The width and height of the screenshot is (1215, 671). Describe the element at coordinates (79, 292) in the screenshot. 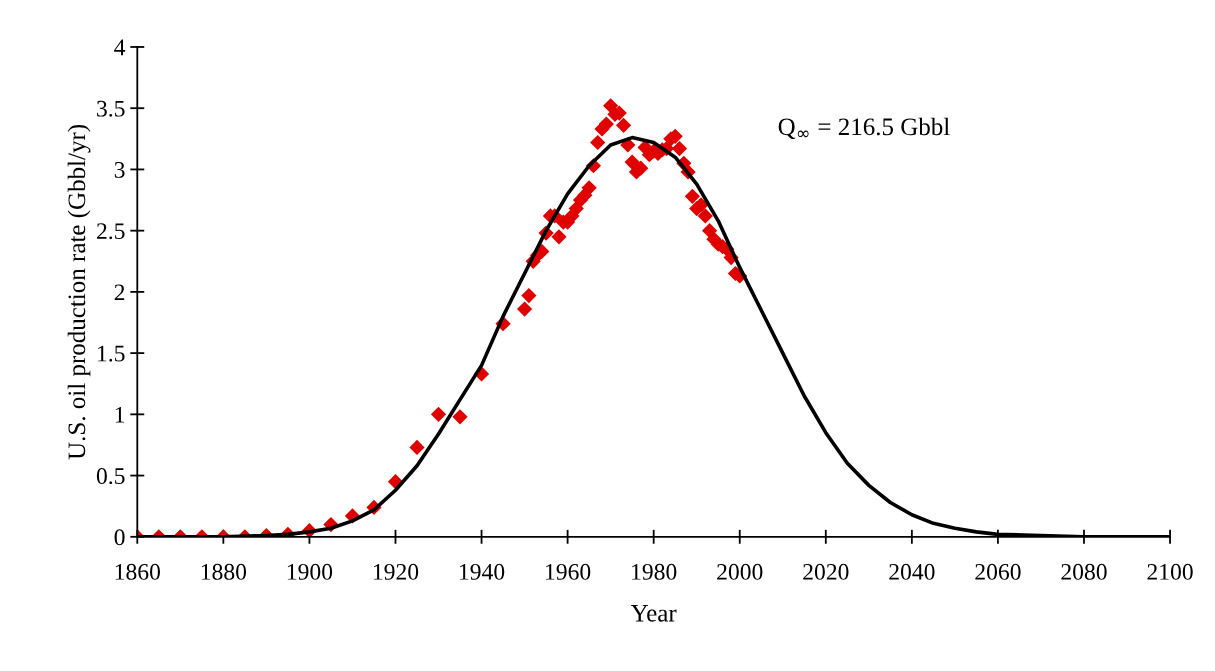

I see `y-axis-title: U.S. oil production rate (Gbbl/yr)` at that location.